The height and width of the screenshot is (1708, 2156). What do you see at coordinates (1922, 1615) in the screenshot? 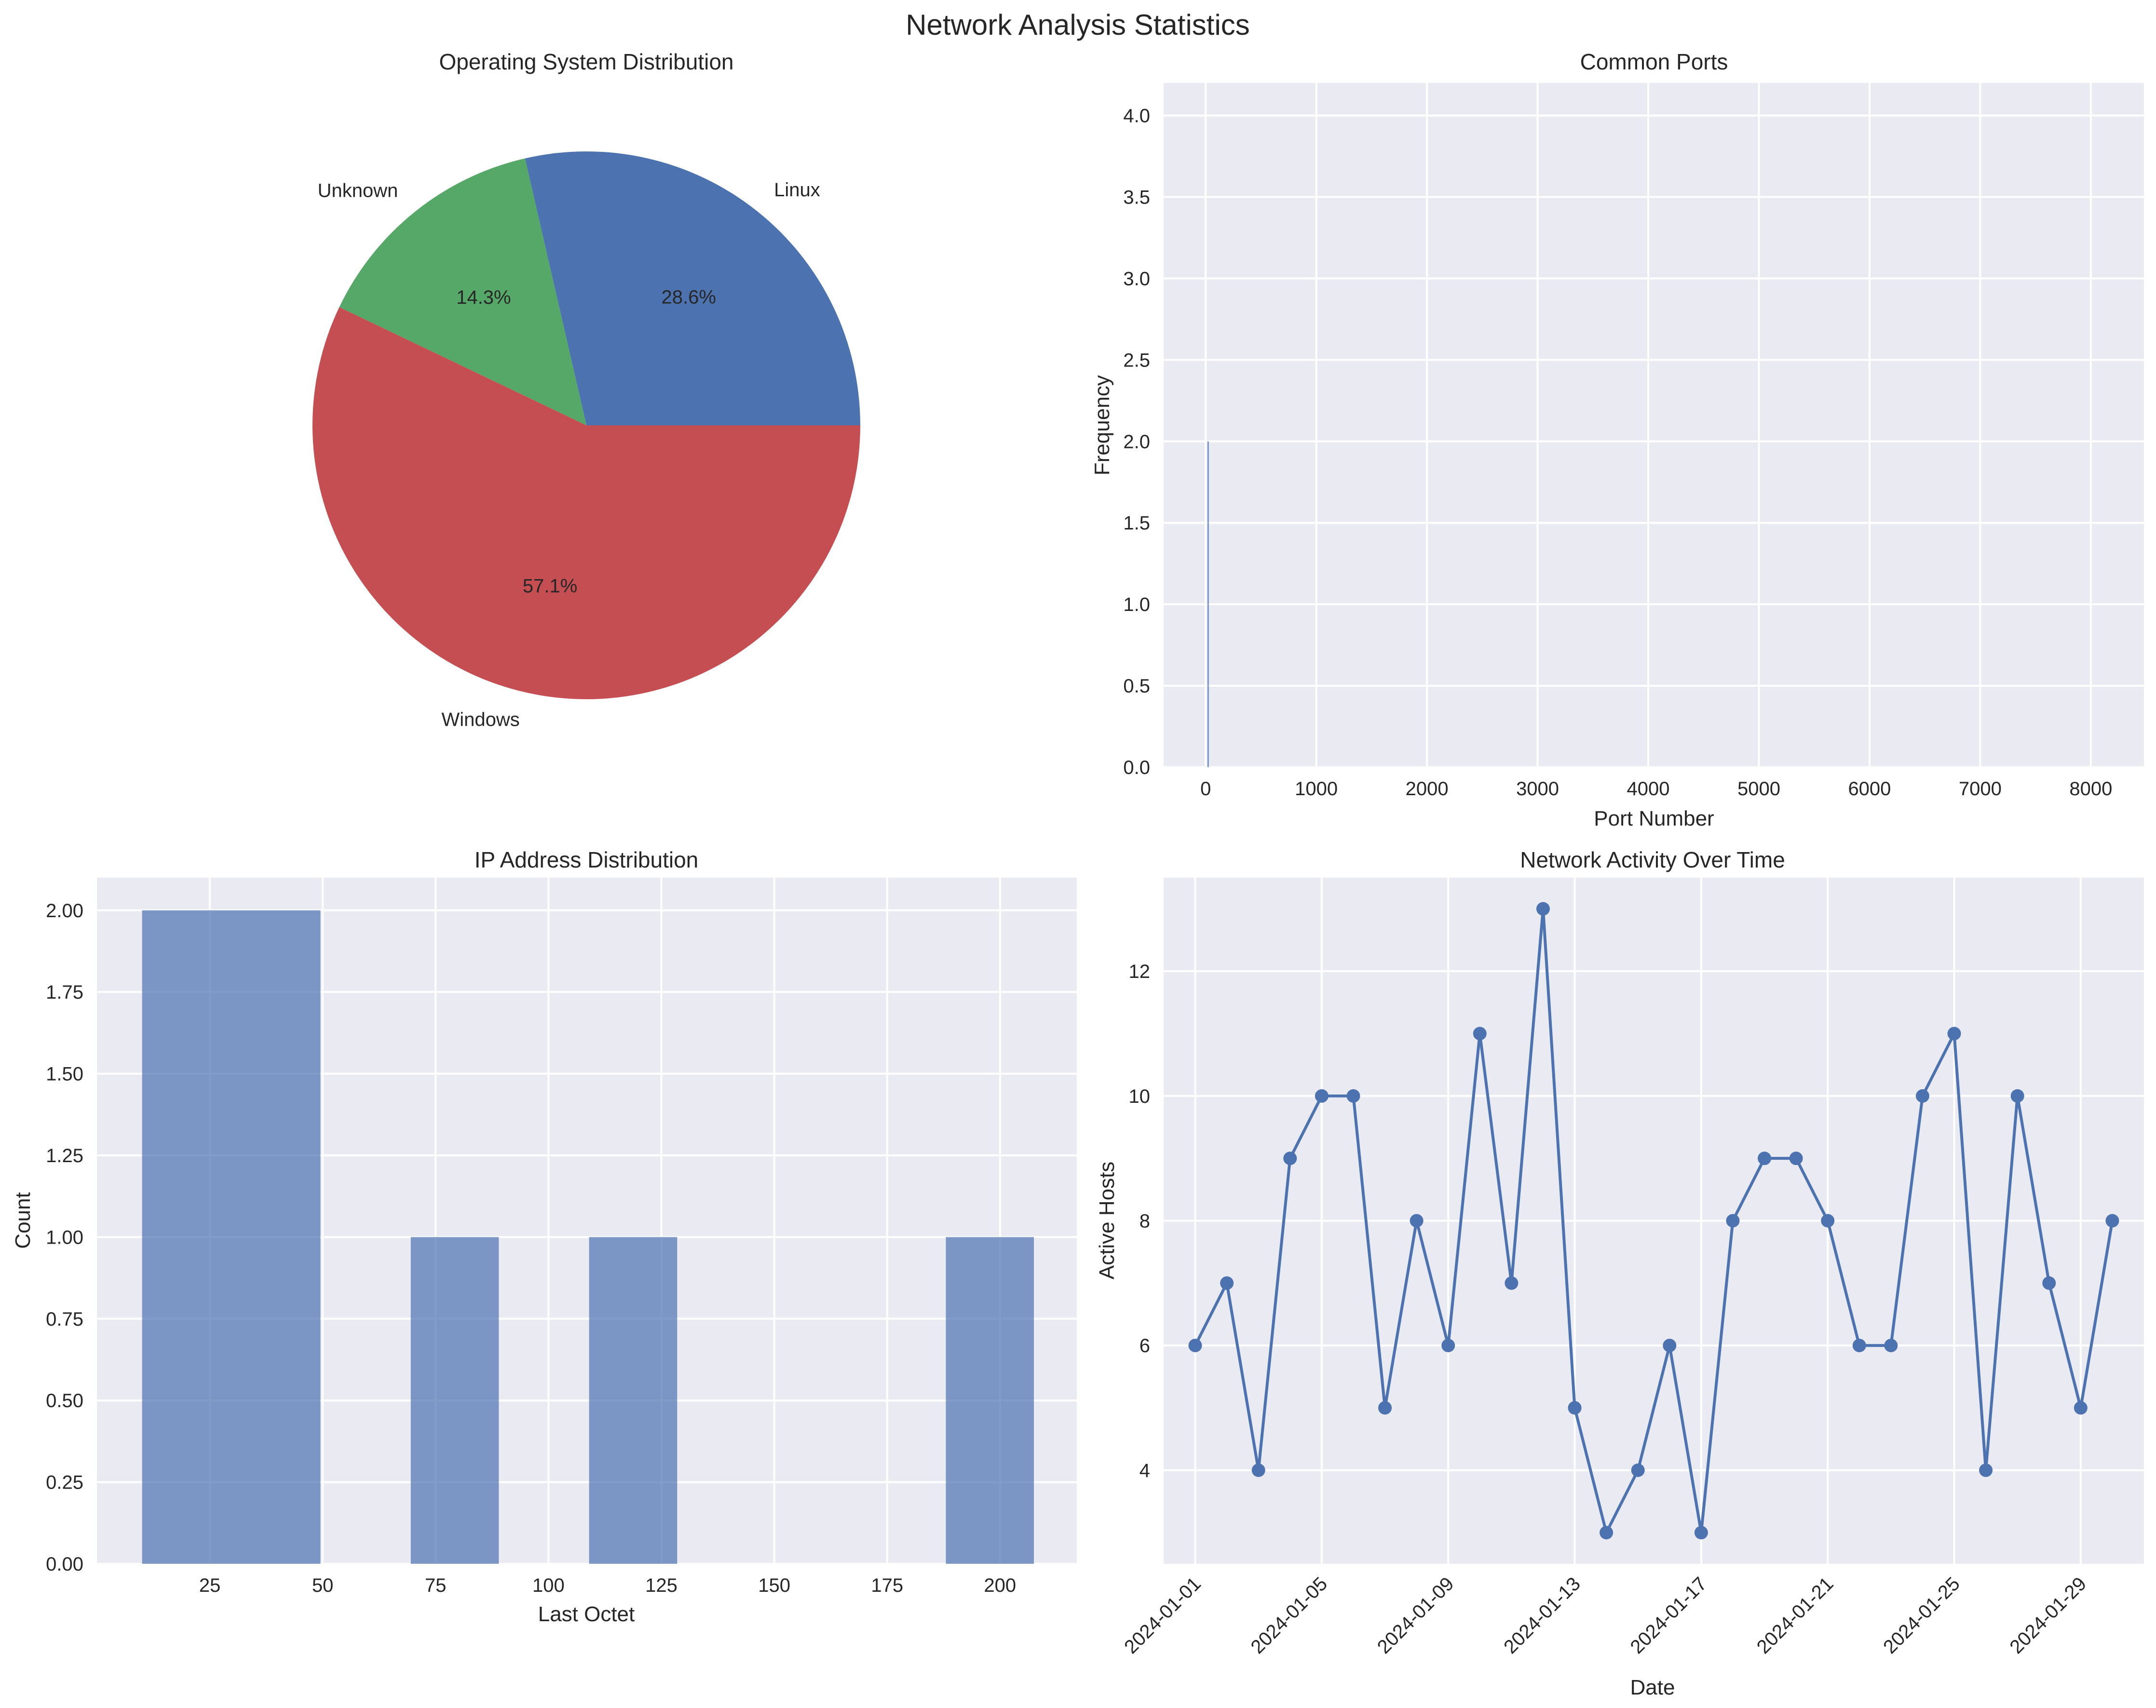
I see `activity-xtick-label: 2024-01-25` at bounding box center [1922, 1615].